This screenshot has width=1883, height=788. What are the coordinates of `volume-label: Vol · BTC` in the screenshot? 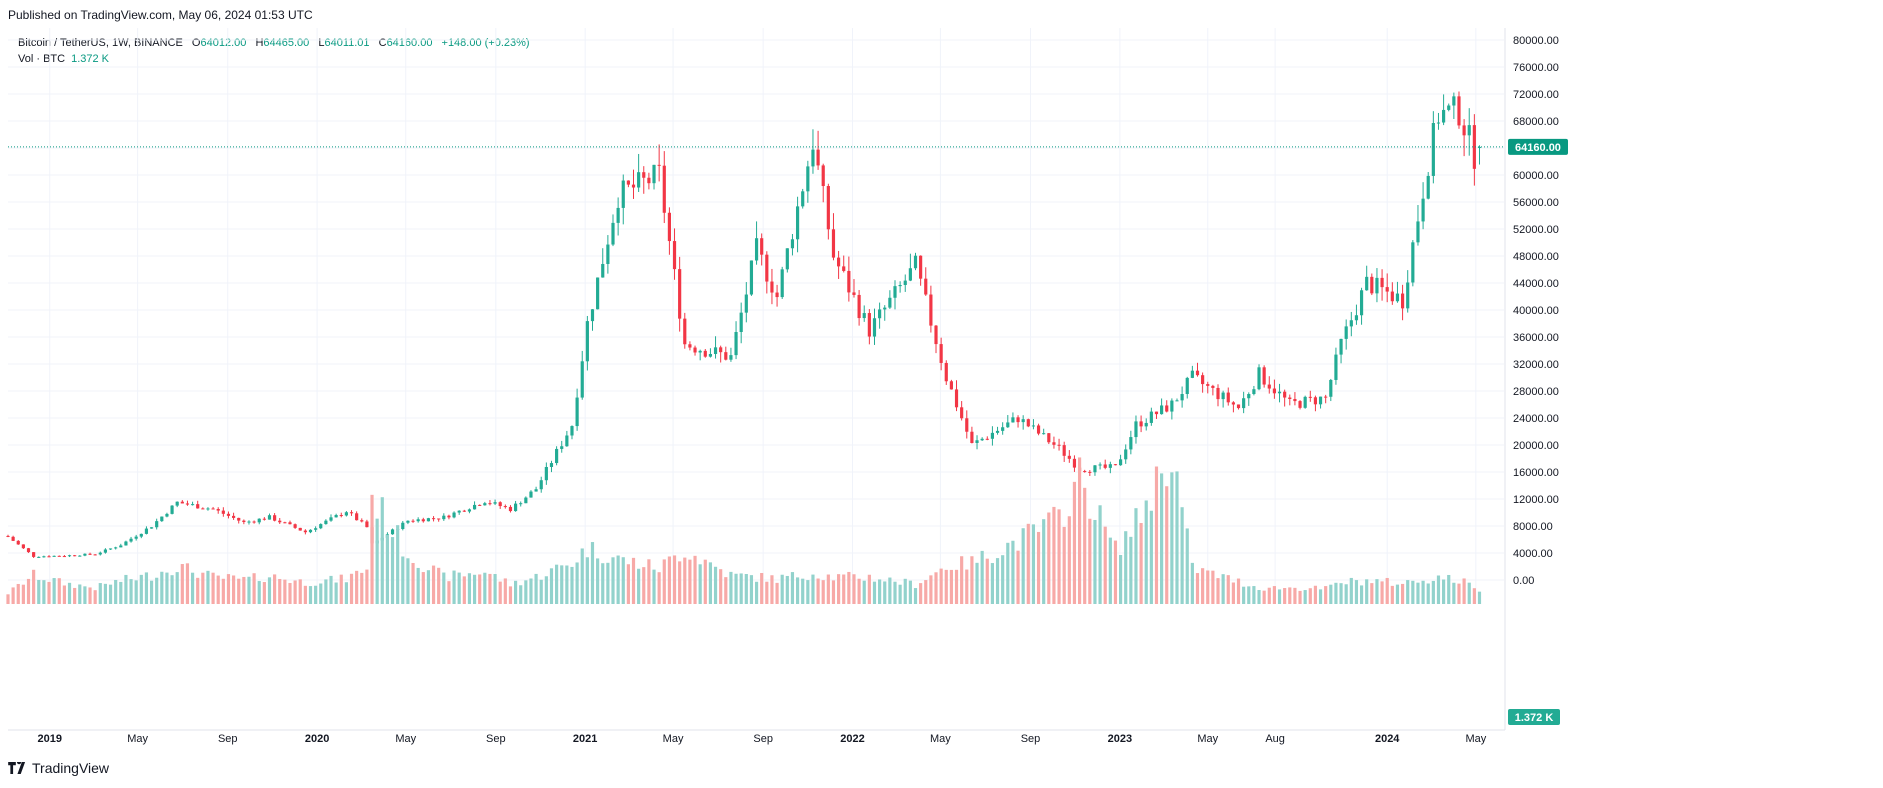 It's located at (42, 59).